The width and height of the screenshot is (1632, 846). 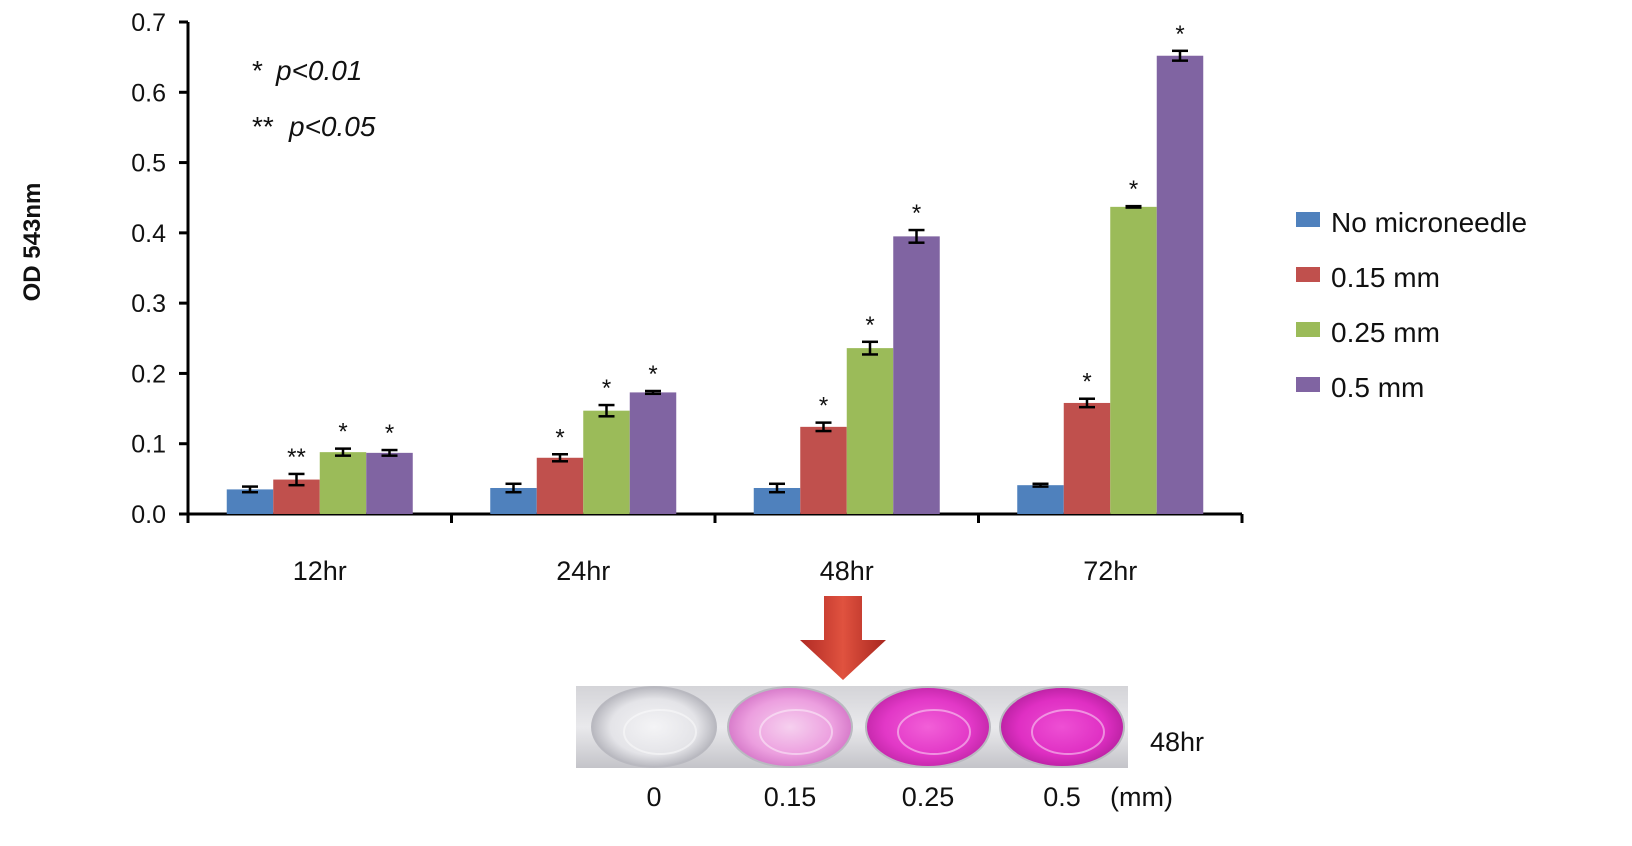 What do you see at coordinates (263, 126) in the screenshot?
I see `note-double-star-symbol: **` at bounding box center [263, 126].